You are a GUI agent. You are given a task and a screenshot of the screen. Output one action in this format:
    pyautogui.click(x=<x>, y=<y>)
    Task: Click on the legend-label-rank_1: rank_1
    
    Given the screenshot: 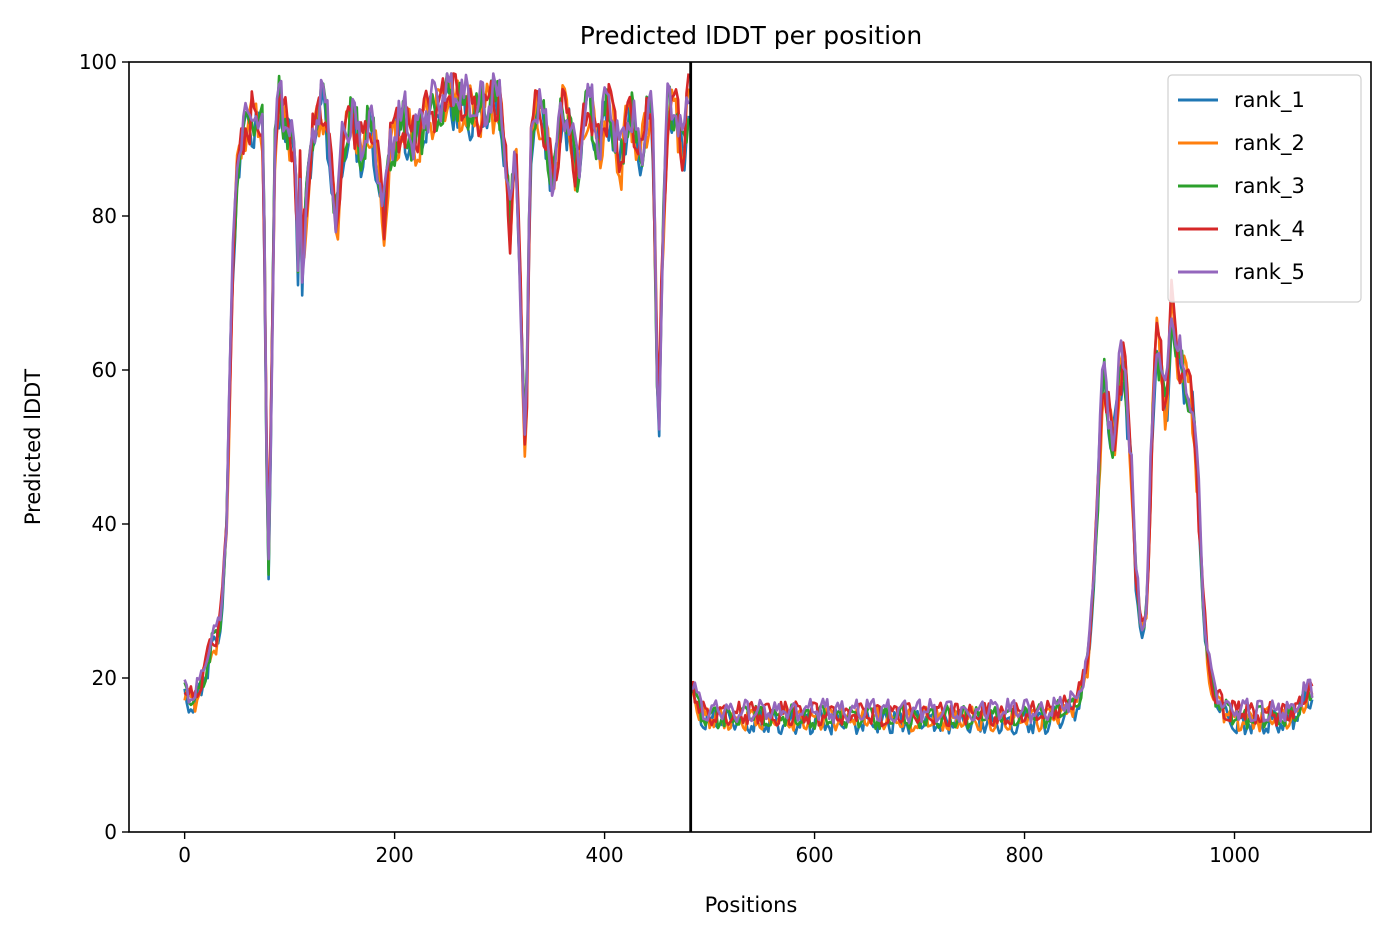 What is the action you would take?
    pyautogui.click(x=1269, y=100)
    